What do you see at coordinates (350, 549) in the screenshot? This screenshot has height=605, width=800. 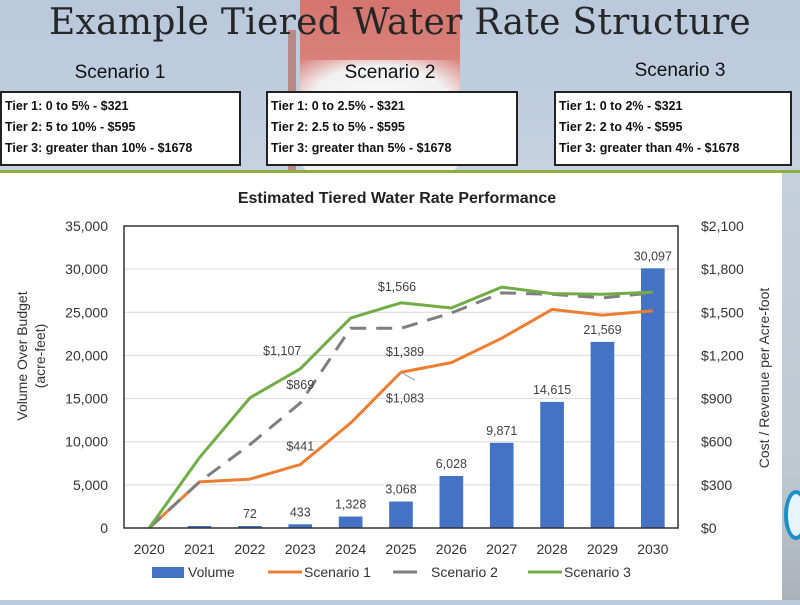 I see `x-tick-label: 2024` at bounding box center [350, 549].